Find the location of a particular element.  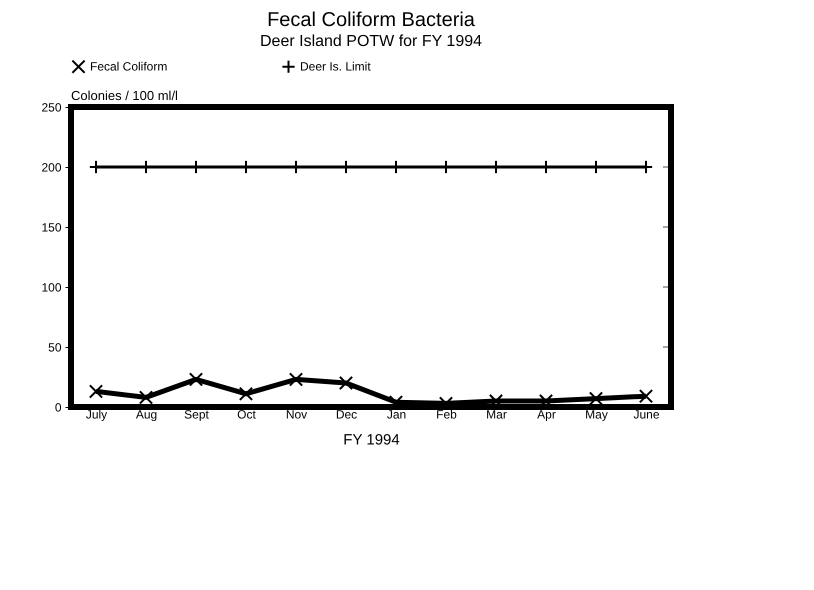

x-tick-label: Jan is located at coordinates (396, 415).